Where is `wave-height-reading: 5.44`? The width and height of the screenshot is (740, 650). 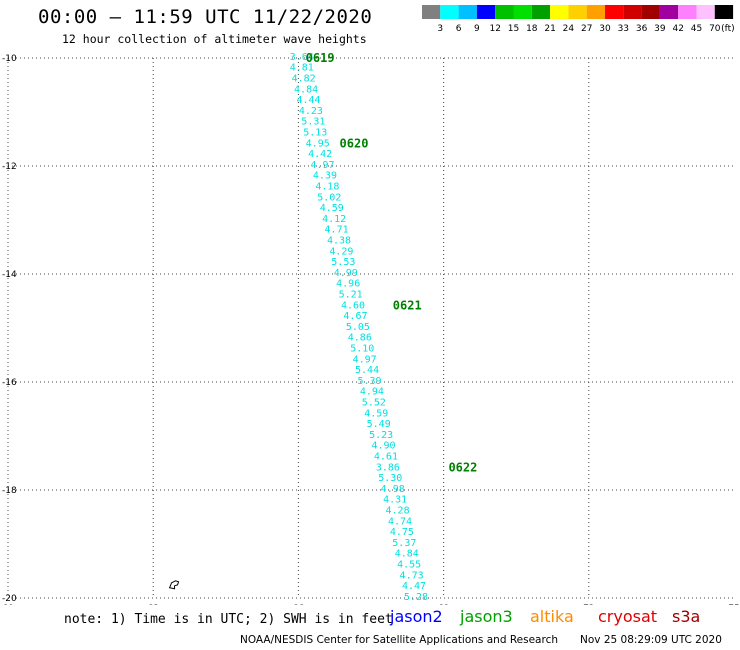
wave-height-reading: 5.44 is located at coordinates (367, 370).